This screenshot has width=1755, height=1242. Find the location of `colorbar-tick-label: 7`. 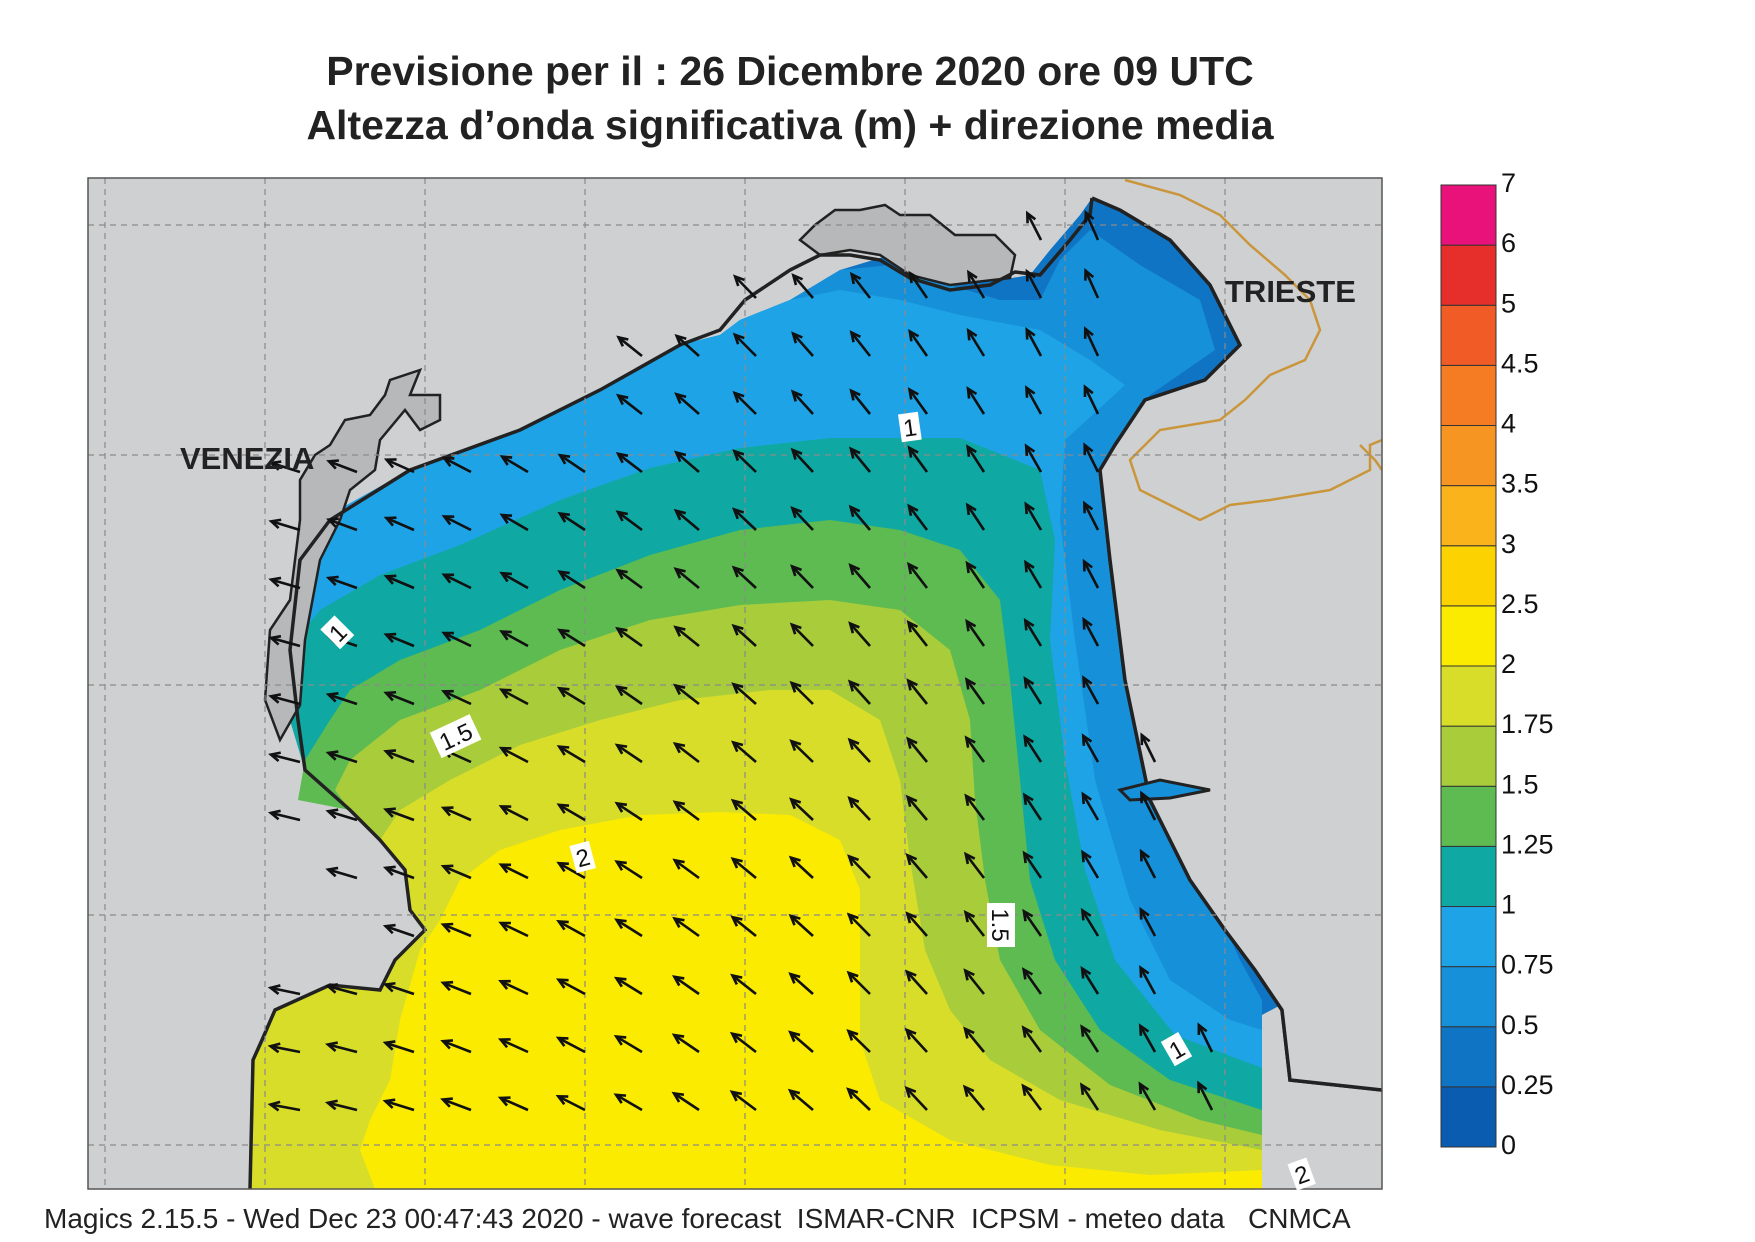

colorbar-tick-label: 7 is located at coordinates (1508, 183).